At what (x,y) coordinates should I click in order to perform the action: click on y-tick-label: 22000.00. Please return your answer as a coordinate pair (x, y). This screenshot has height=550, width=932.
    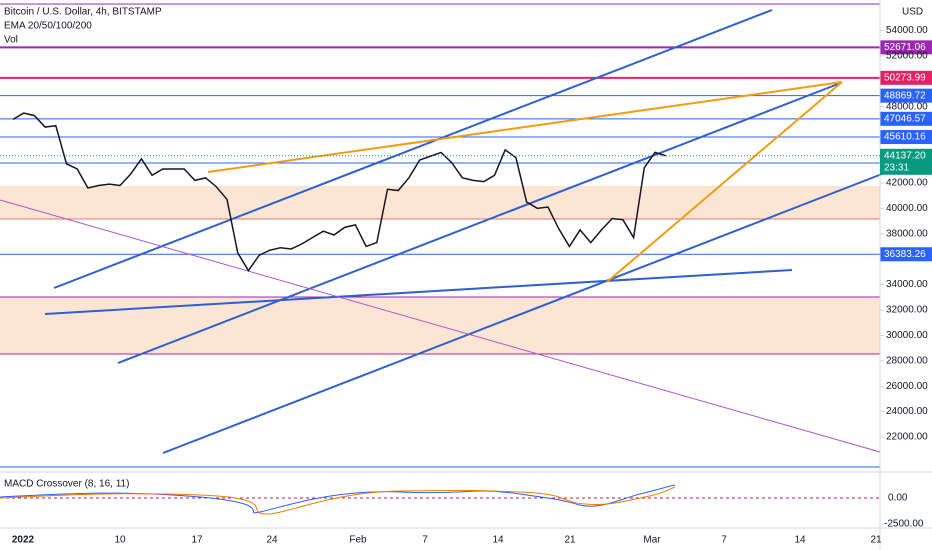
    Looking at the image, I should click on (907, 437).